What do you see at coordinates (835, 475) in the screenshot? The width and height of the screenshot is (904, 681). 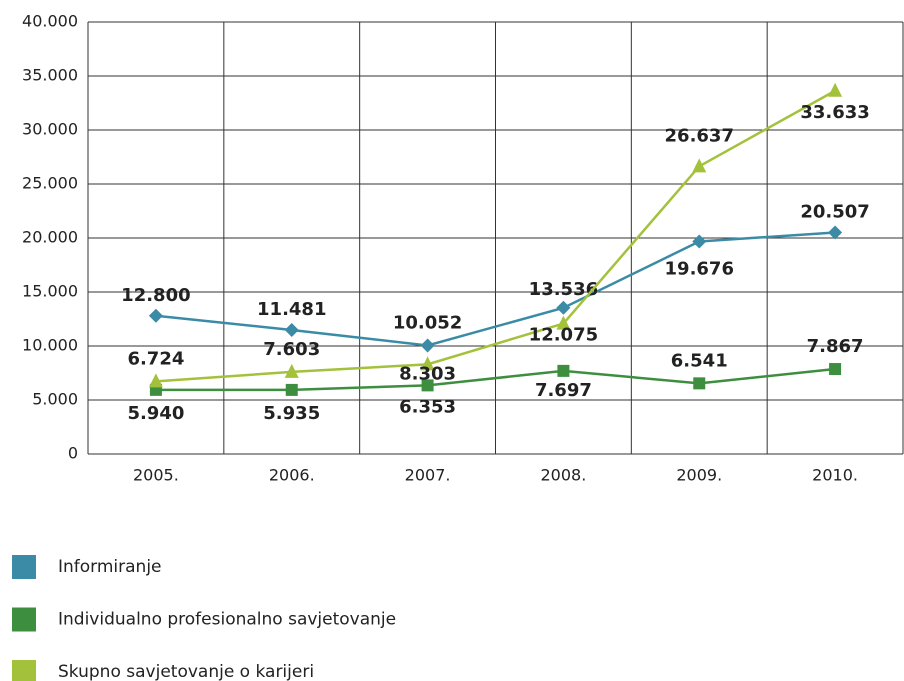 I see `x-tick-label: 2010.` at bounding box center [835, 475].